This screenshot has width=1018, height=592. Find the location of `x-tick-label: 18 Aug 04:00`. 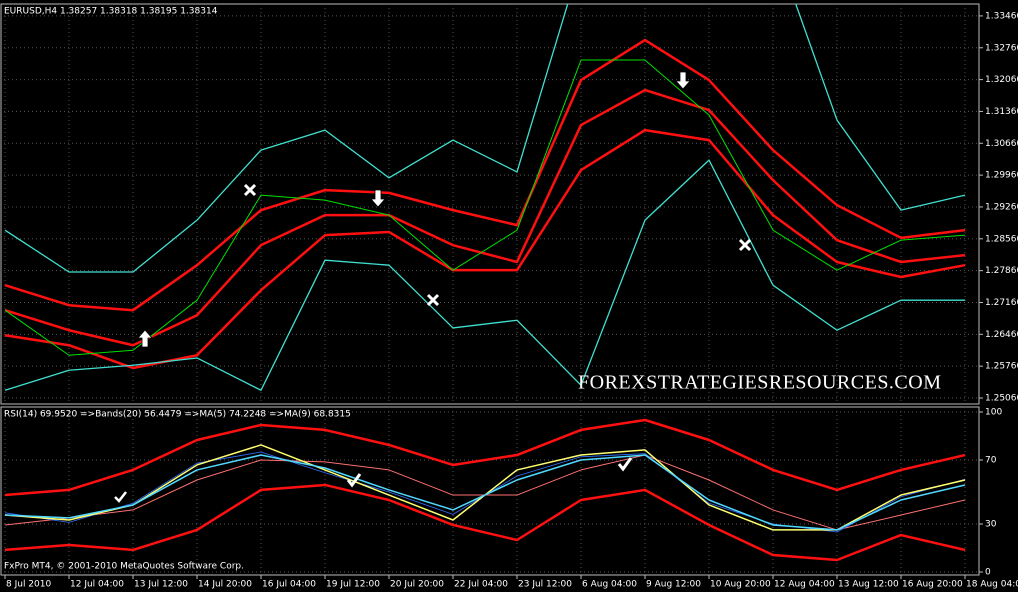

x-tick-label: 18 Aug 04:00 is located at coordinates (992, 585).